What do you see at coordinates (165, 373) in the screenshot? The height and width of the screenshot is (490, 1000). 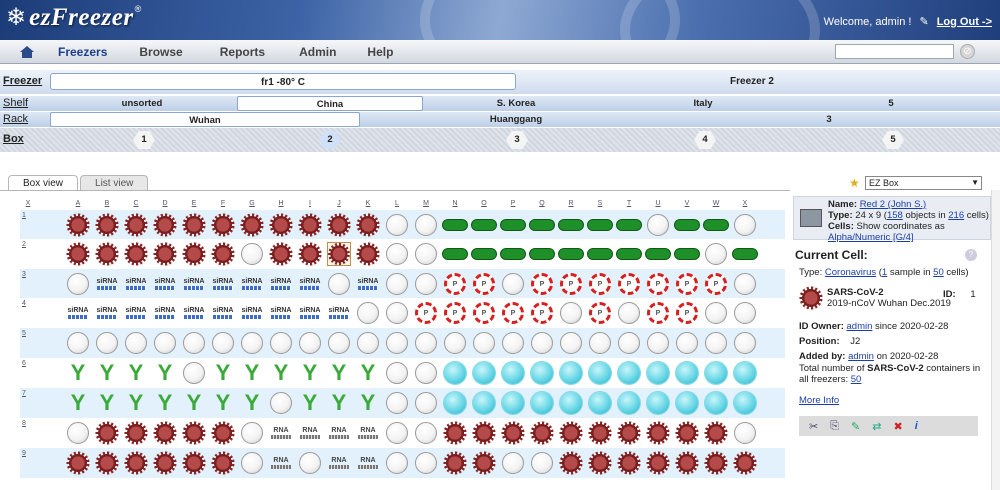 I see `box-cell-D6: Y` at bounding box center [165, 373].